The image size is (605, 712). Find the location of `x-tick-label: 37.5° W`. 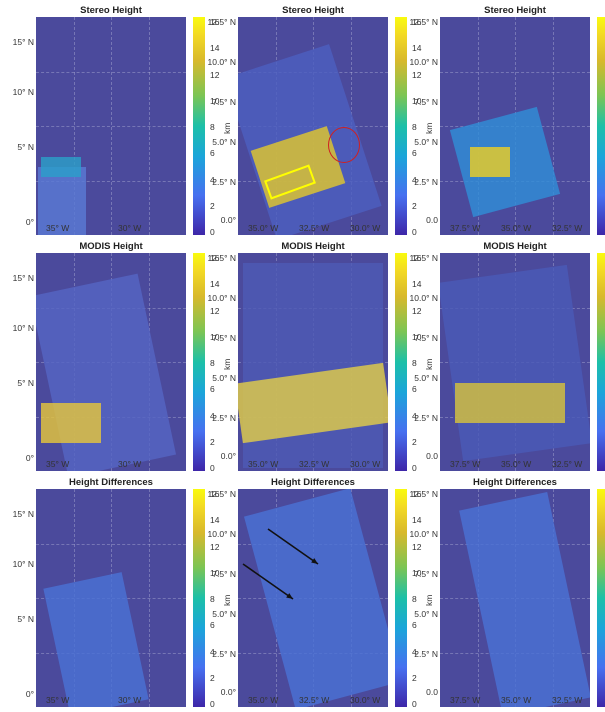

x-tick-label: 37.5° W is located at coordinates (465, 228).